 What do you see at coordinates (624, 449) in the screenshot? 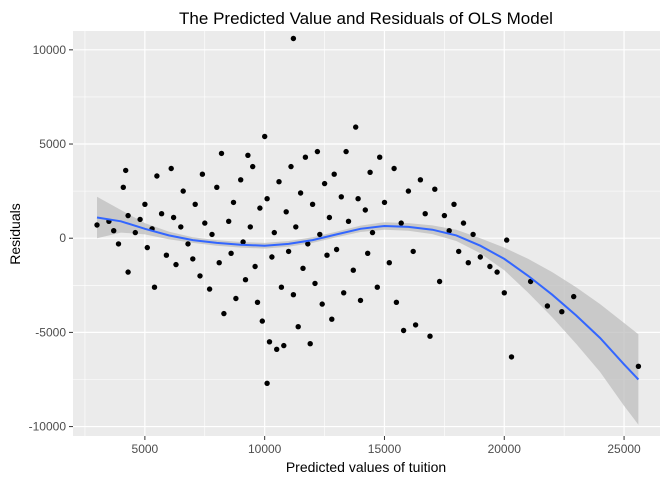
I see `x-tick-label: 25000` at bounding box center [624, 449].